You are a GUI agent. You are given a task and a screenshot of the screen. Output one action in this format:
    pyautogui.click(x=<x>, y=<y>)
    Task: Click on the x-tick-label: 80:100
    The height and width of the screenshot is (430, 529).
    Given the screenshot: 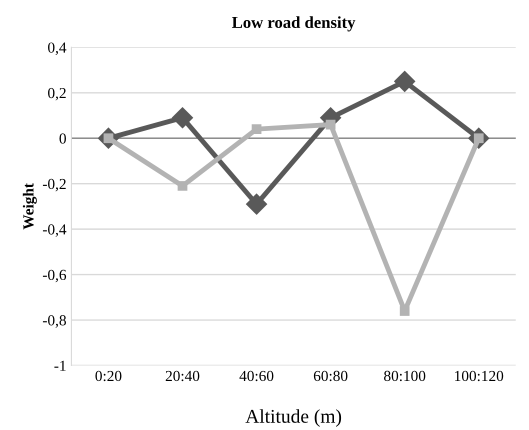 What is the action you would take?
    pyautogui.click(x=405, y=376)
    